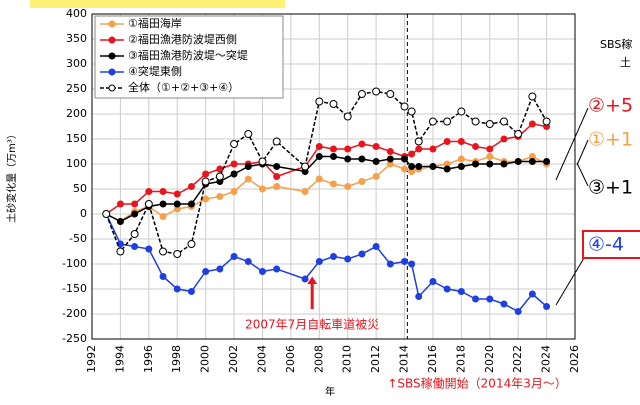 This screenshot has width=640, height=405. Describe the element at coordinates (182, 39) in the screenshot. I see `legend-label: ②福田漁港防波堤西側` at that location.